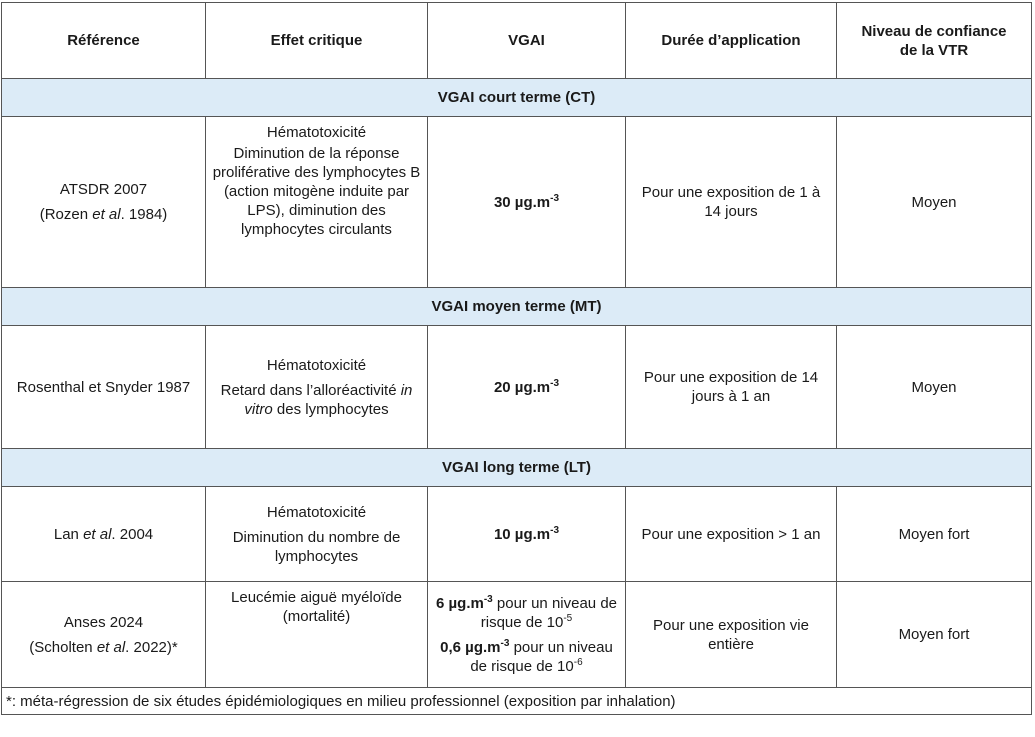 The width and height of the screenshot is (1035, 737). I want to click on vgai-cell-mt: 20 µg.m-3, so click(526, 387).